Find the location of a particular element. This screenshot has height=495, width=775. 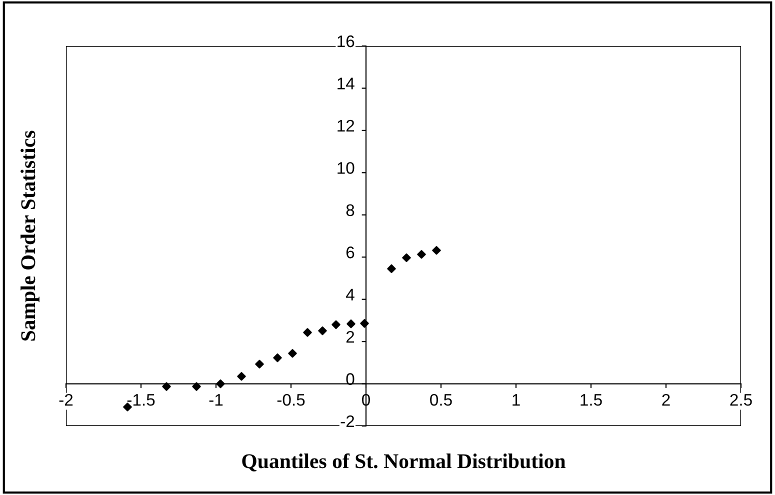

y-axis-title: Sample Order Statistics is located at coordinates (30, 235).